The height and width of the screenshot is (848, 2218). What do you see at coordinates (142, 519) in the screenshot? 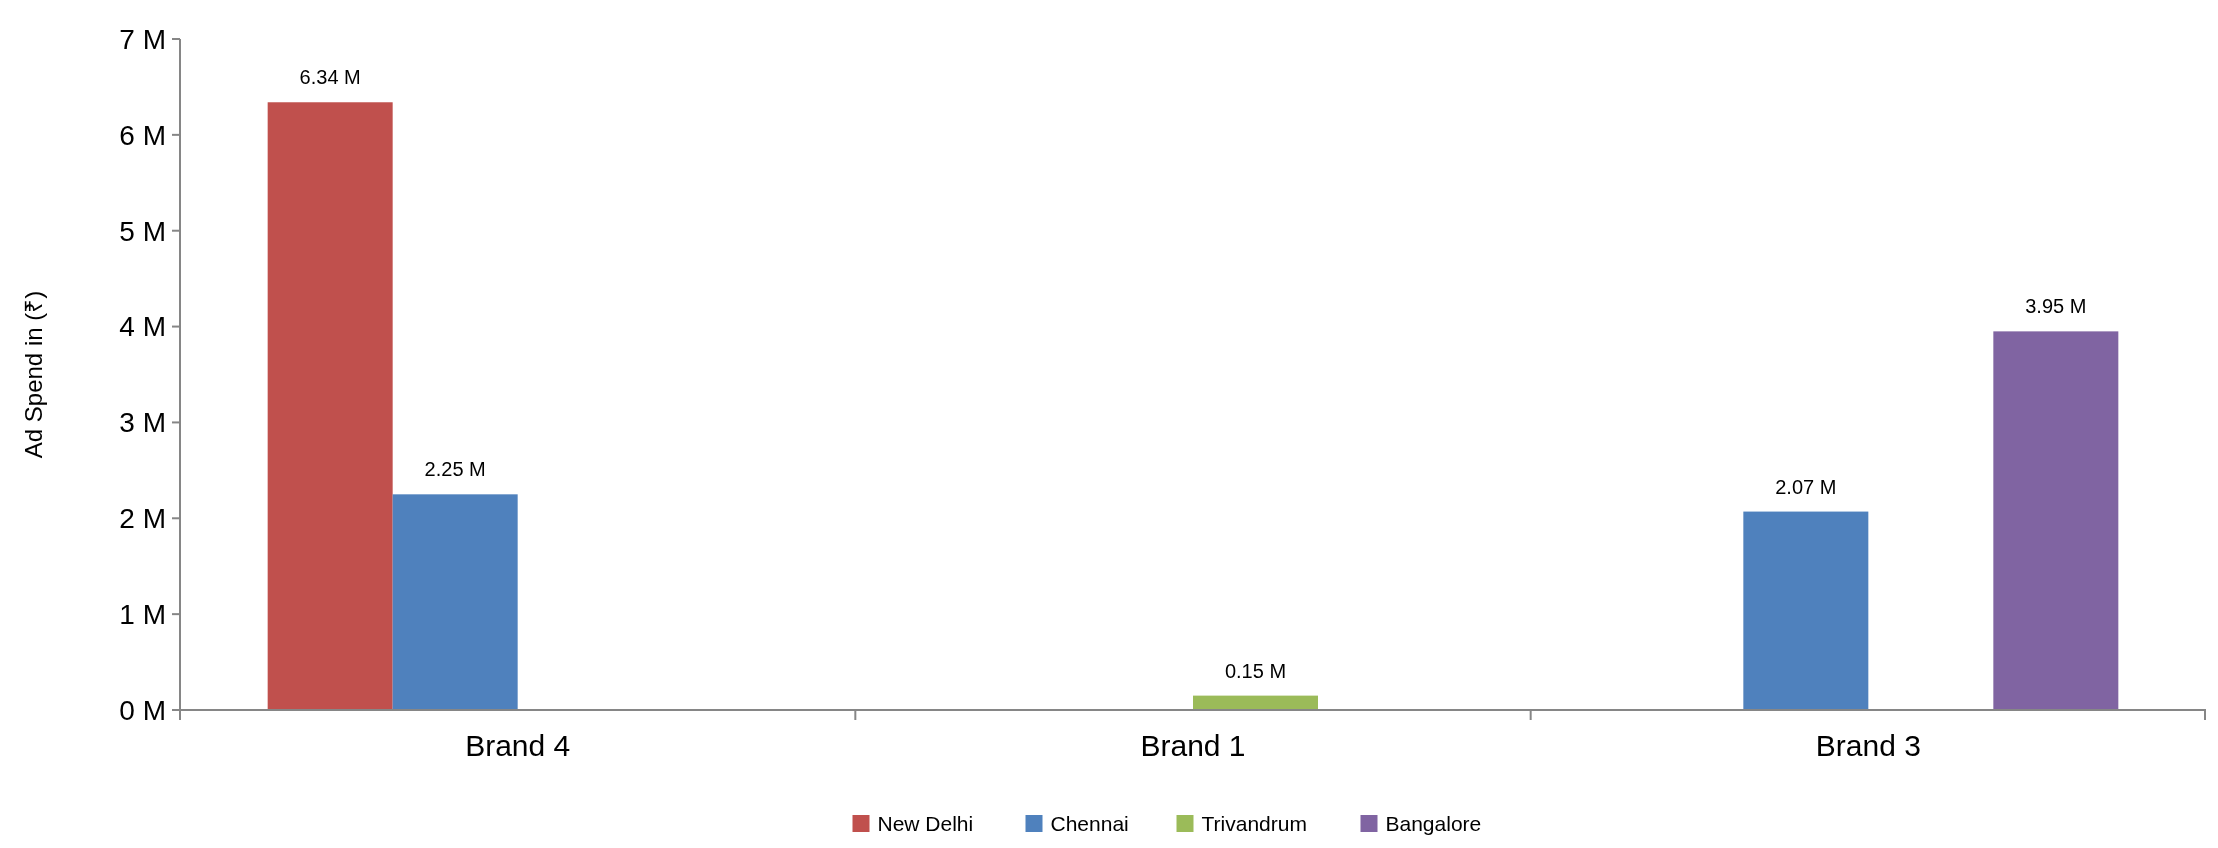
I see `y-tick-label: 2 M` at bounding box center [142, 519].